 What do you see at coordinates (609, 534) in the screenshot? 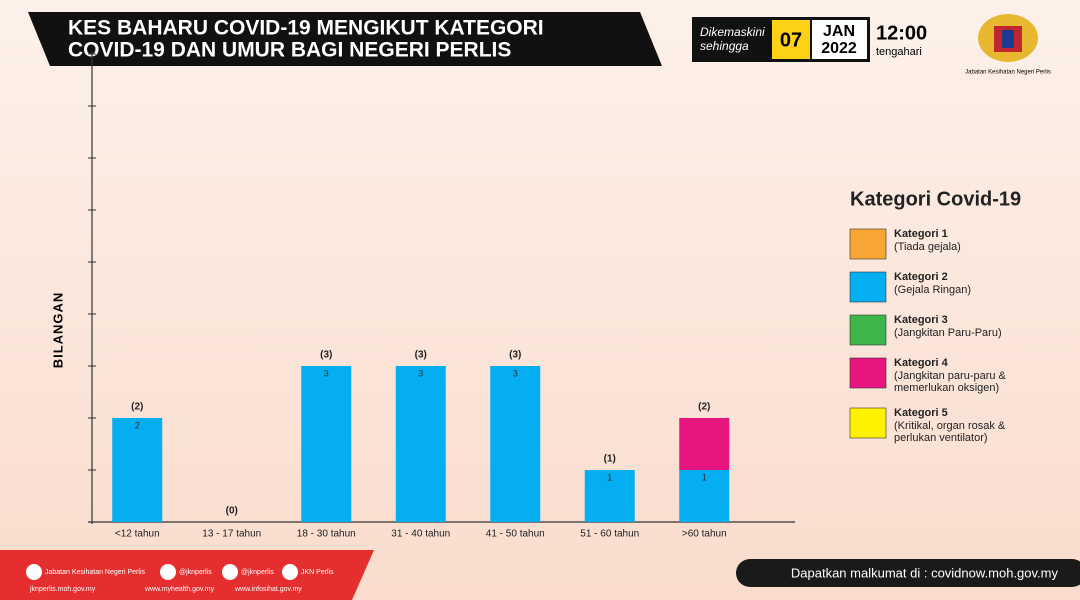
I see `x-tick-label: 51 - 60 tahun` at bounding box center [609, 534].